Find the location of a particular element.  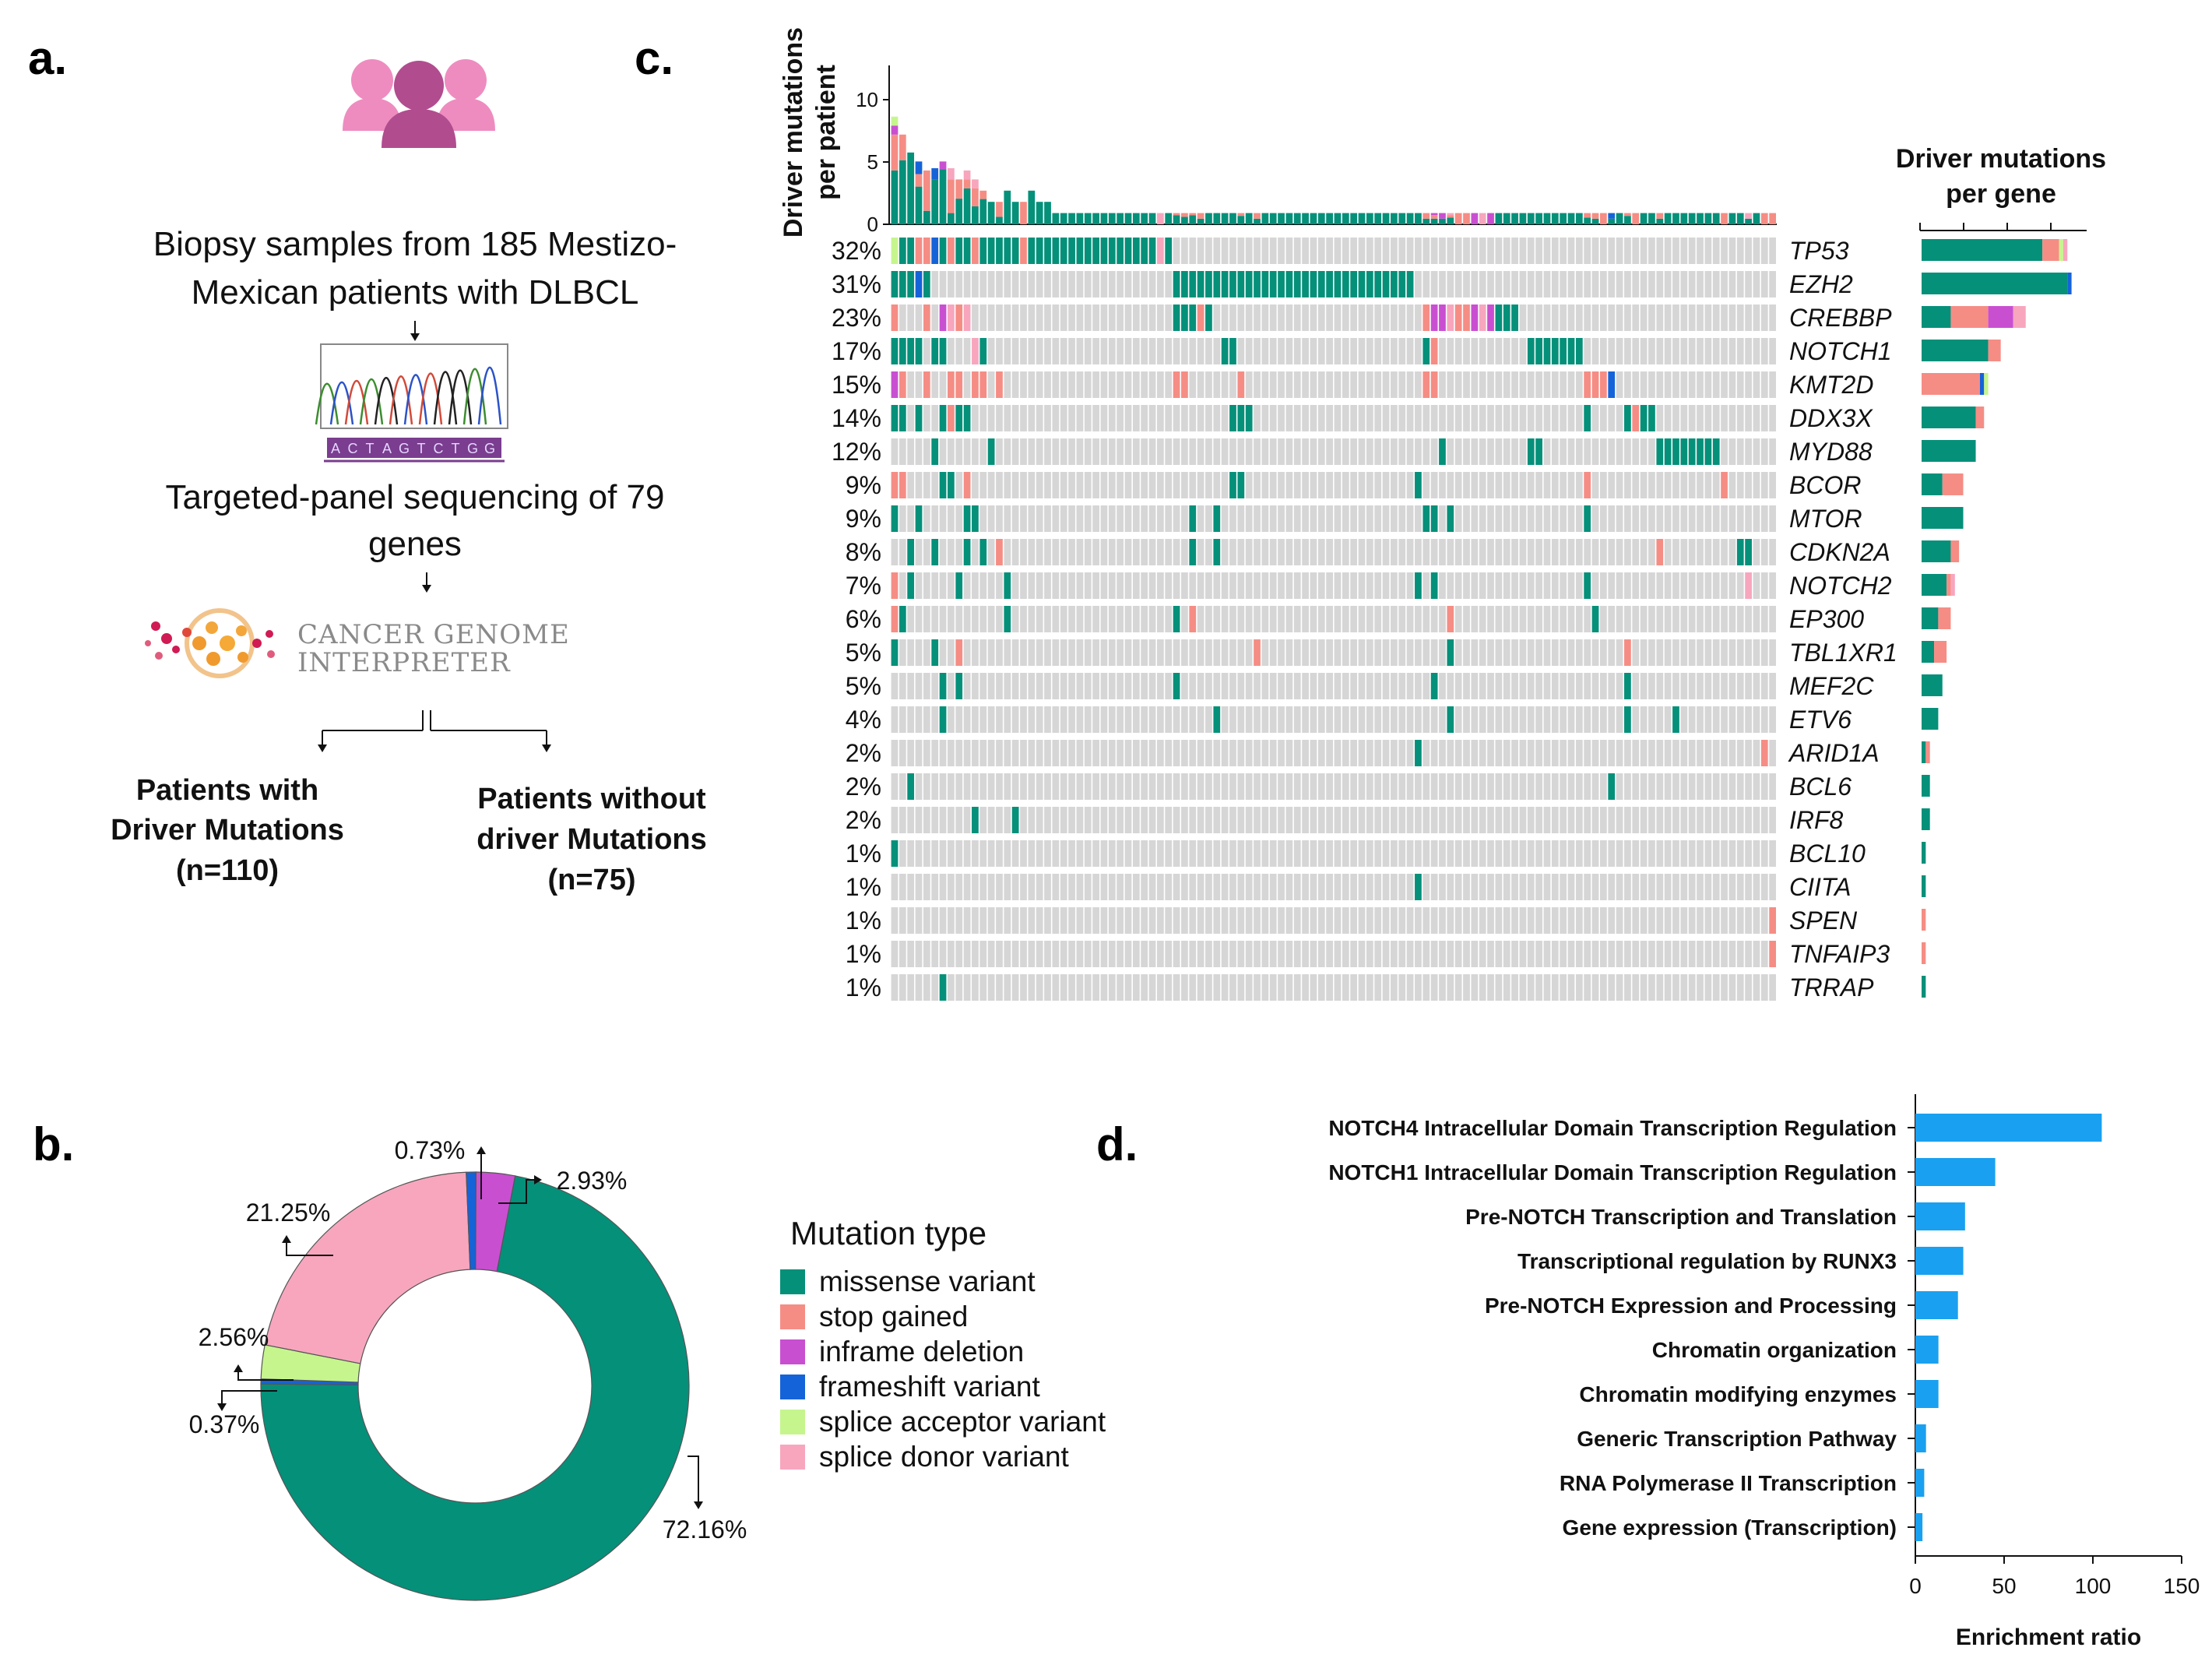

label-073: 0.73% is located at coordinates (430, 1150).